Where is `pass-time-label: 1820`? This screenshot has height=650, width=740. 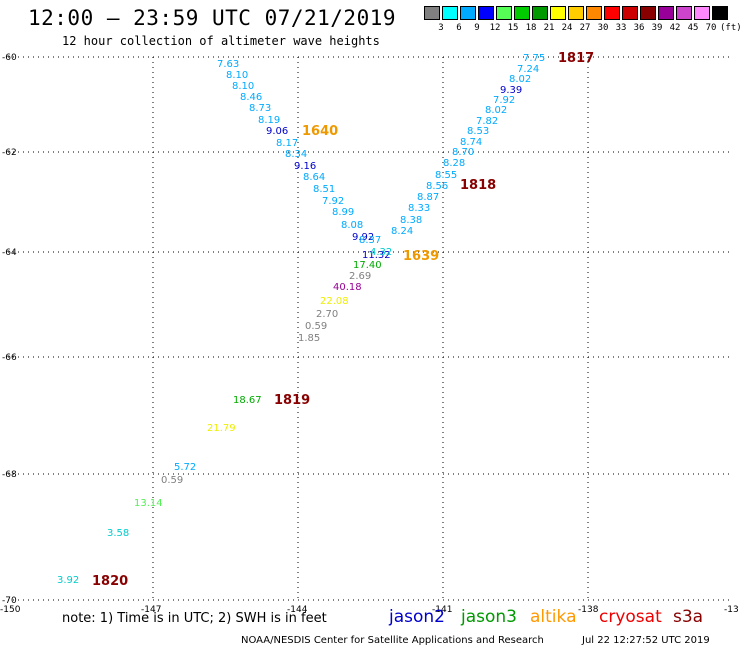 pass-time-label: 1820 is located at coordinates (110, 581).